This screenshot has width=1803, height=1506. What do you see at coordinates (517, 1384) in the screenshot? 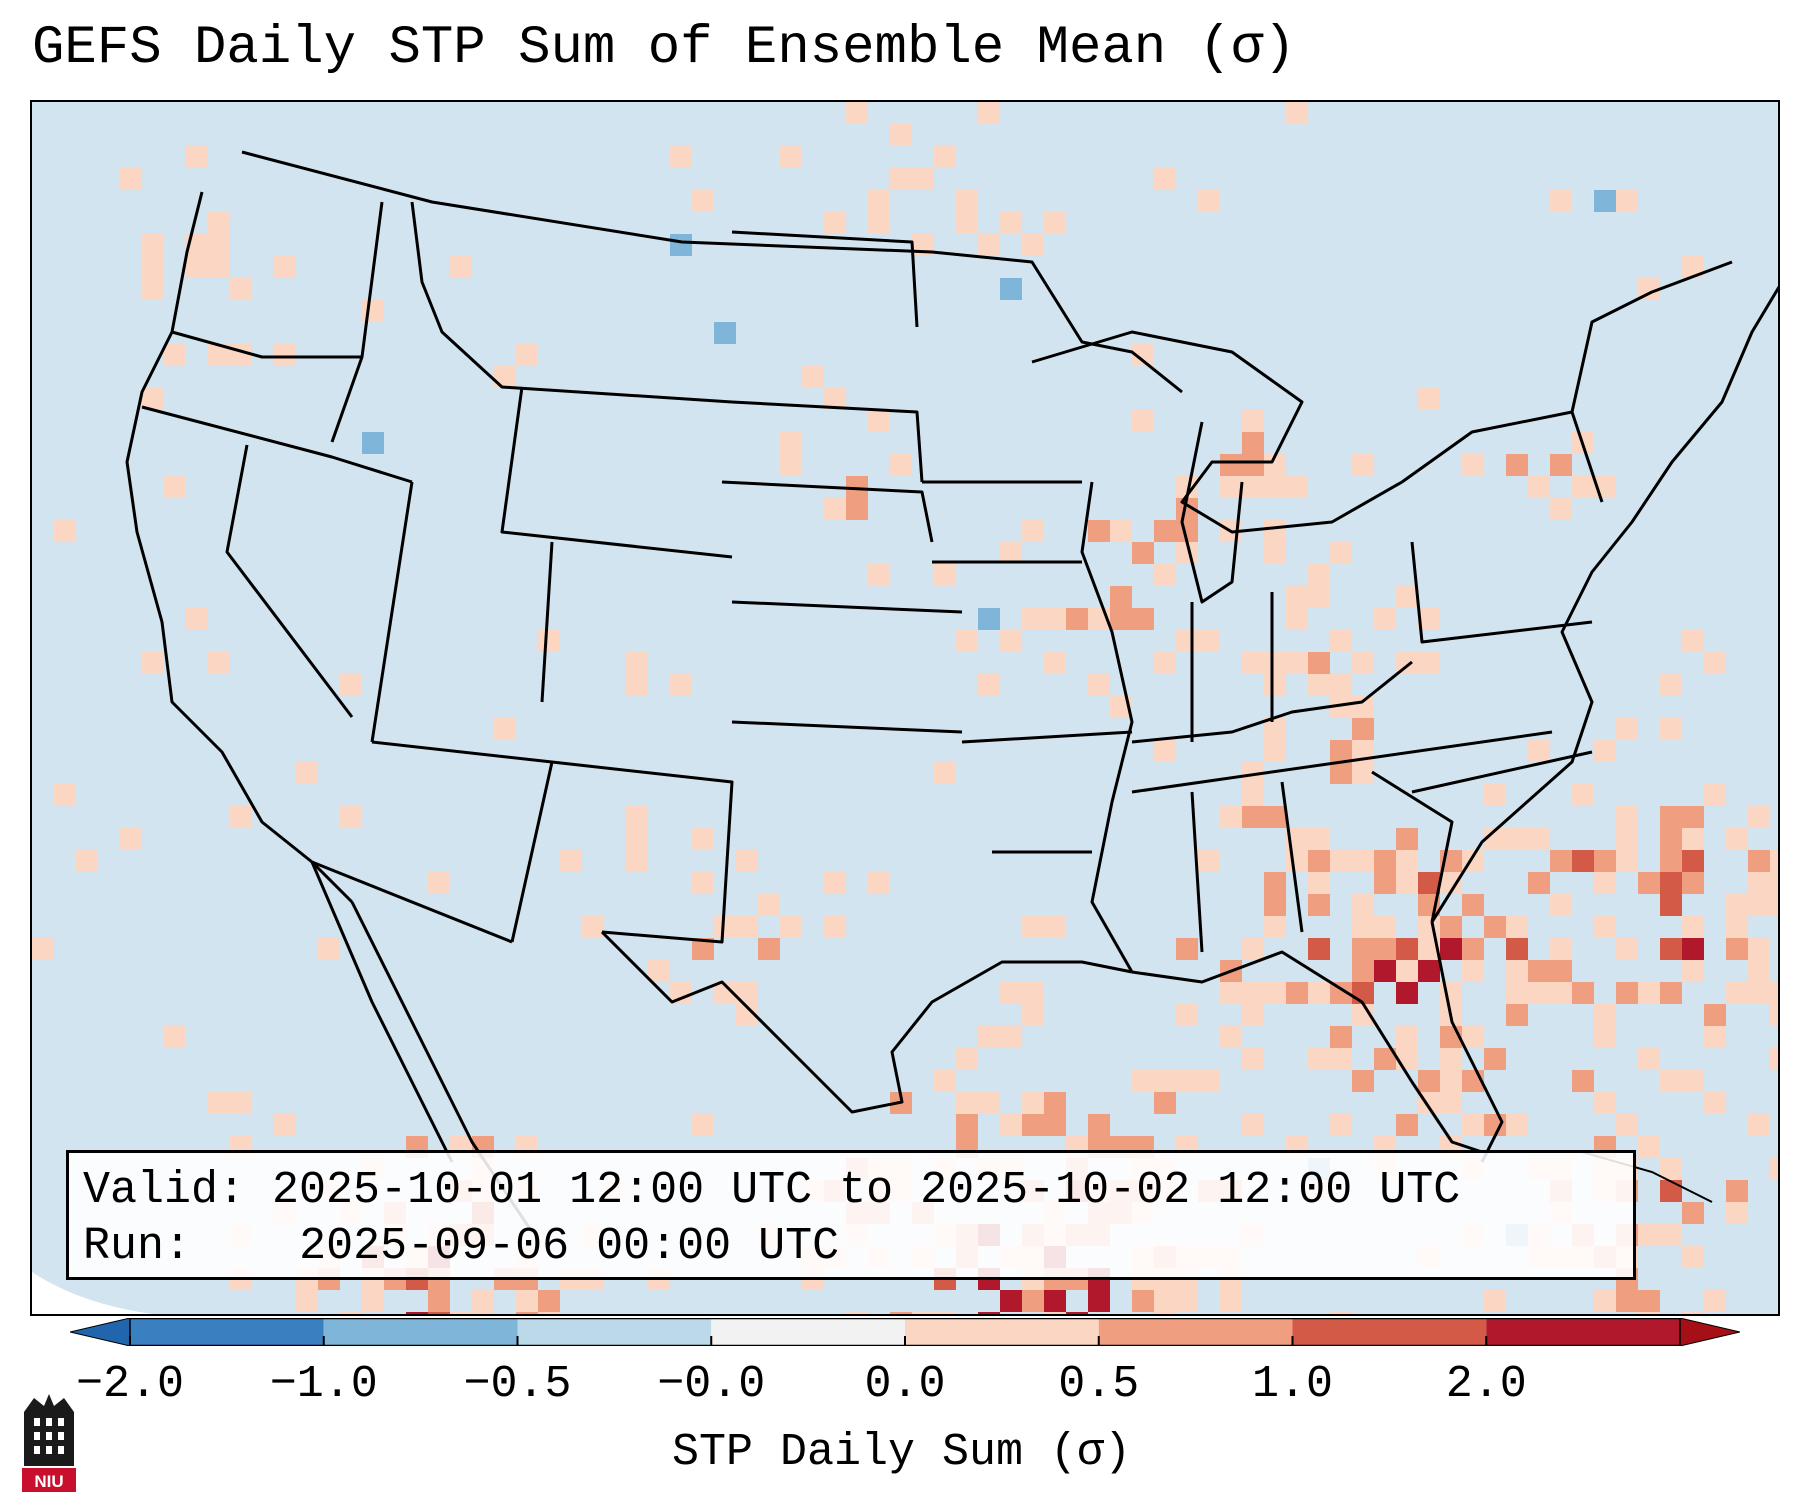
I see `colorbar-tick-label: −0.5` at bounding box center [517, 1384].